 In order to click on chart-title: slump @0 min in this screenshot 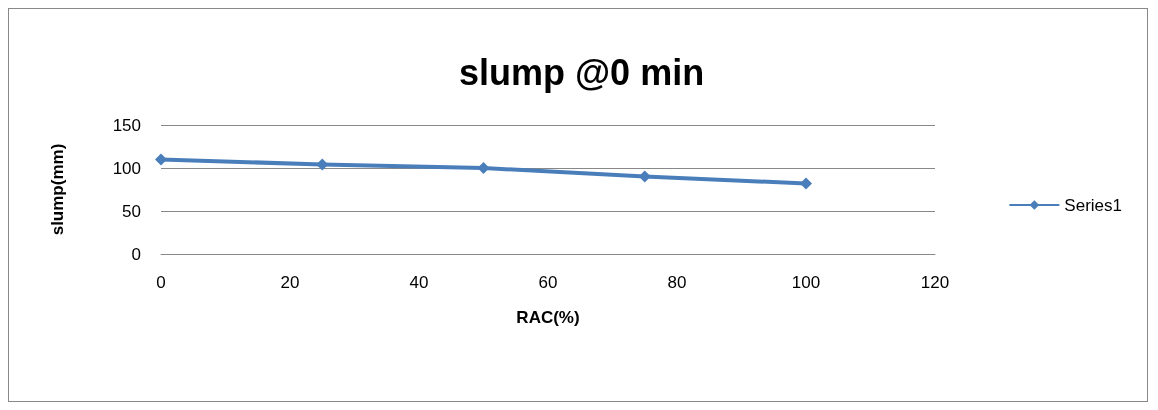, I will do `click(582, 72)`.